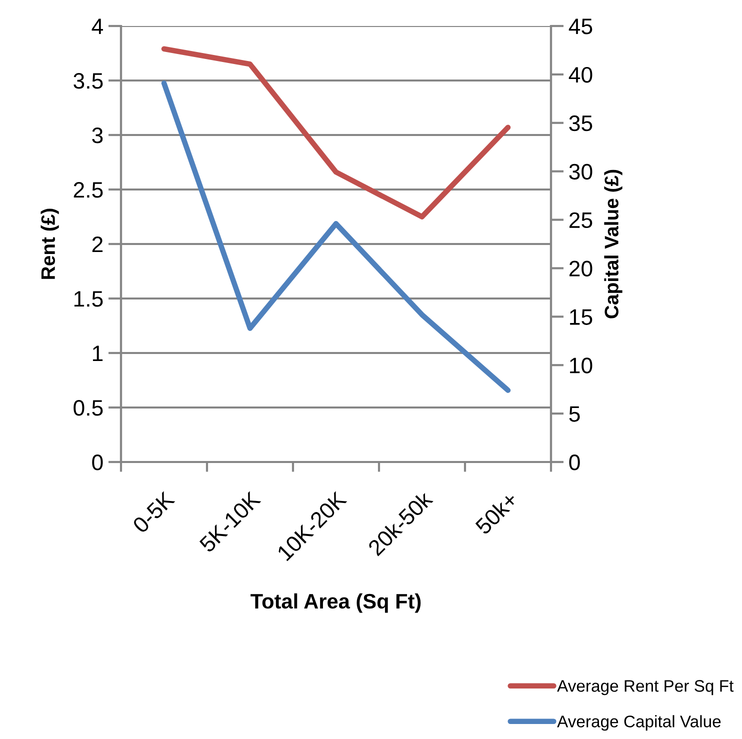 This screenshot has height=739, width=742. What do you see at coordinates (580, 74) in the screenshot?
I see `y2-tick-label: 40` at bounding box center [580, 74].